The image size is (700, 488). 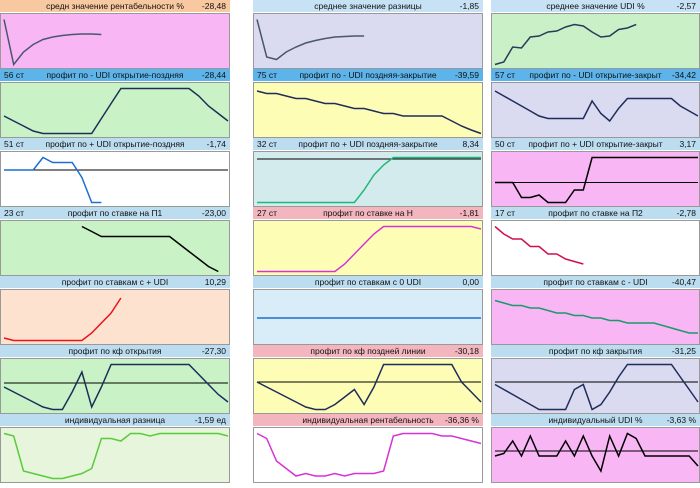 What do you see at coordinates (466, 75) in the screenshot?
I see `chart-result: -39,59` at bounding box center [466, 75].